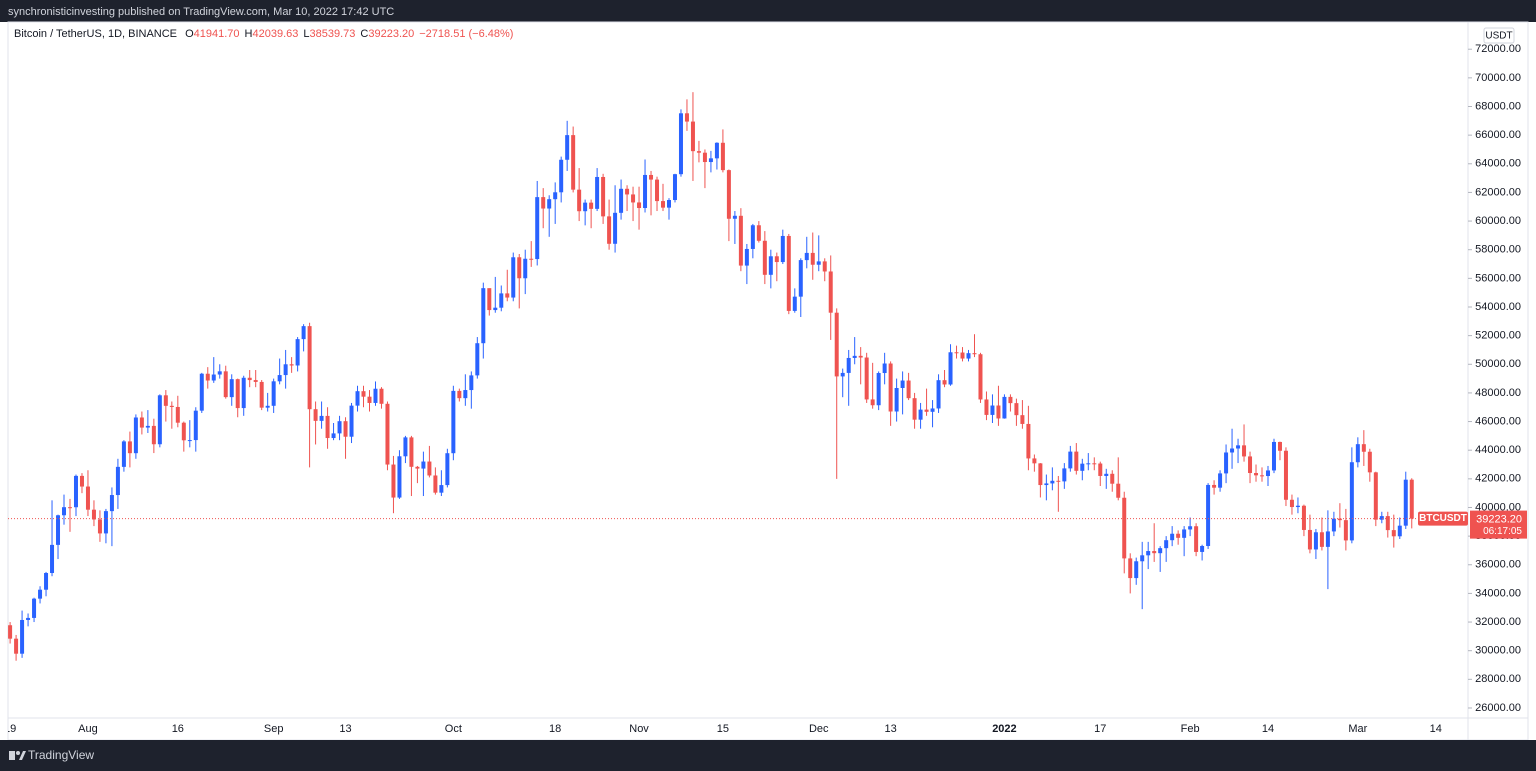 Image resolution: width=1536 pixels, height=771 pixels. I want to click on price-tag-label: 39223.20, so click(1499, 520).